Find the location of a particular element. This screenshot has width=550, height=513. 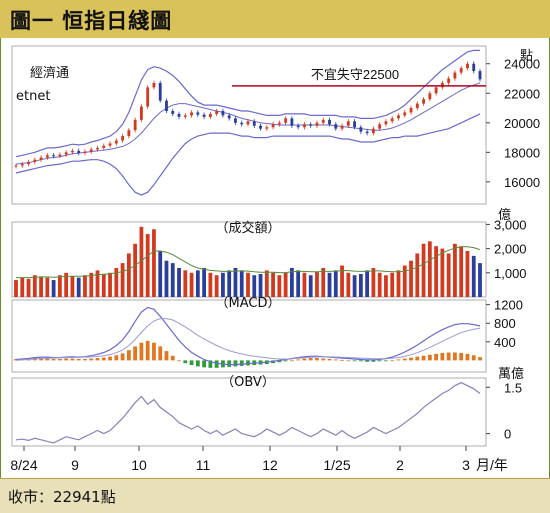

x-tick-label-7: 3 is located at coordinates (466, 465).